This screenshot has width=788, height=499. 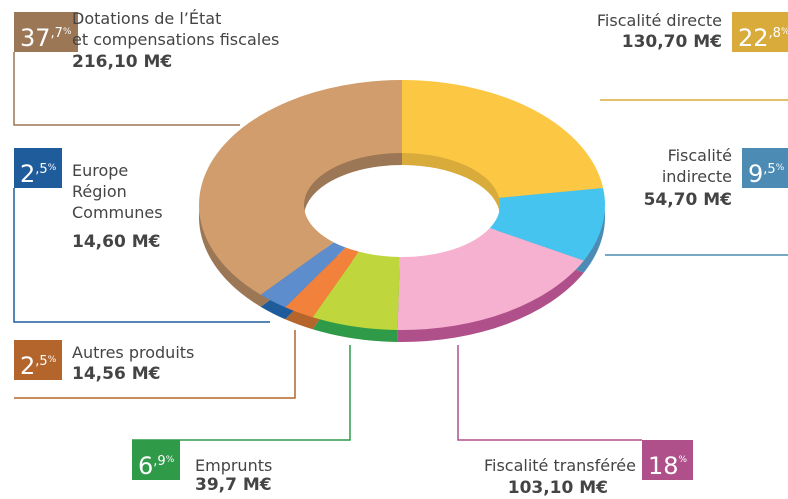 What do you see at coordinates (765, 168) in the screenshot?
I see `percent-badge: 9,5%` at bounding box center [765, 168].